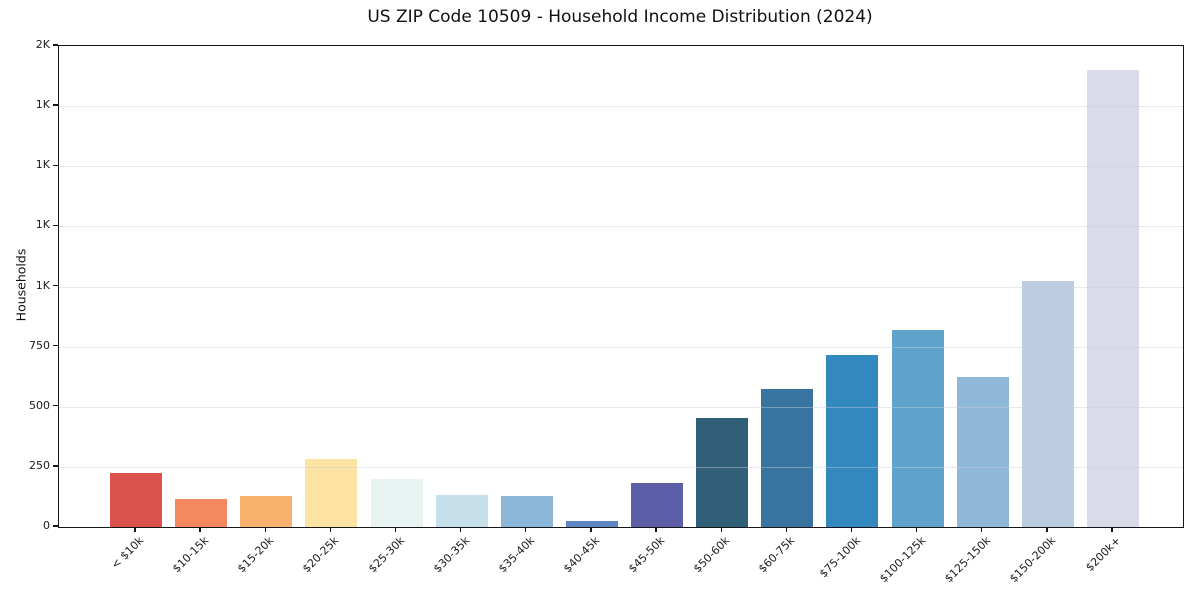  Describe the element at coordinates (127, 553) in the screenshot. I see `x-tick-label: < $10k` at that location.